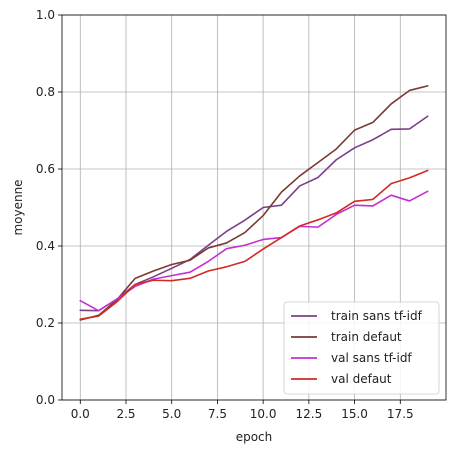 The image size is (458, 453). Describe the element at coordinates (125, 414) in the screenshot. I see `x-tick-label: 2.5` at that location.